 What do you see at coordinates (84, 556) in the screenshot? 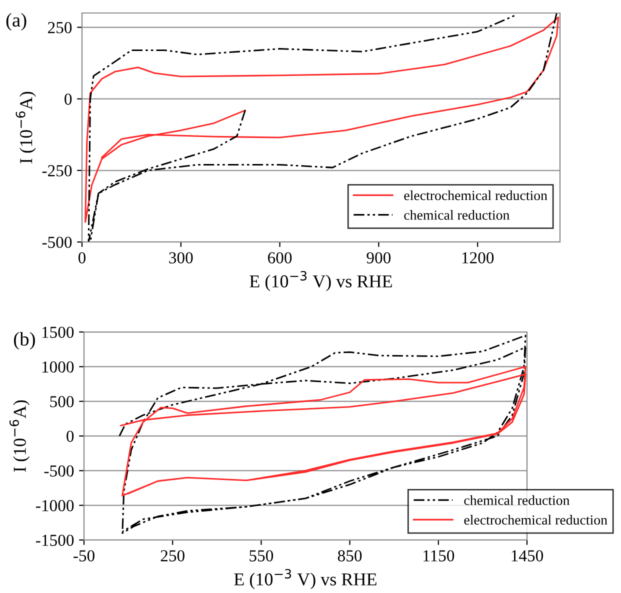
I see `x-tick-label: -50` at bounding box center [84, 556].